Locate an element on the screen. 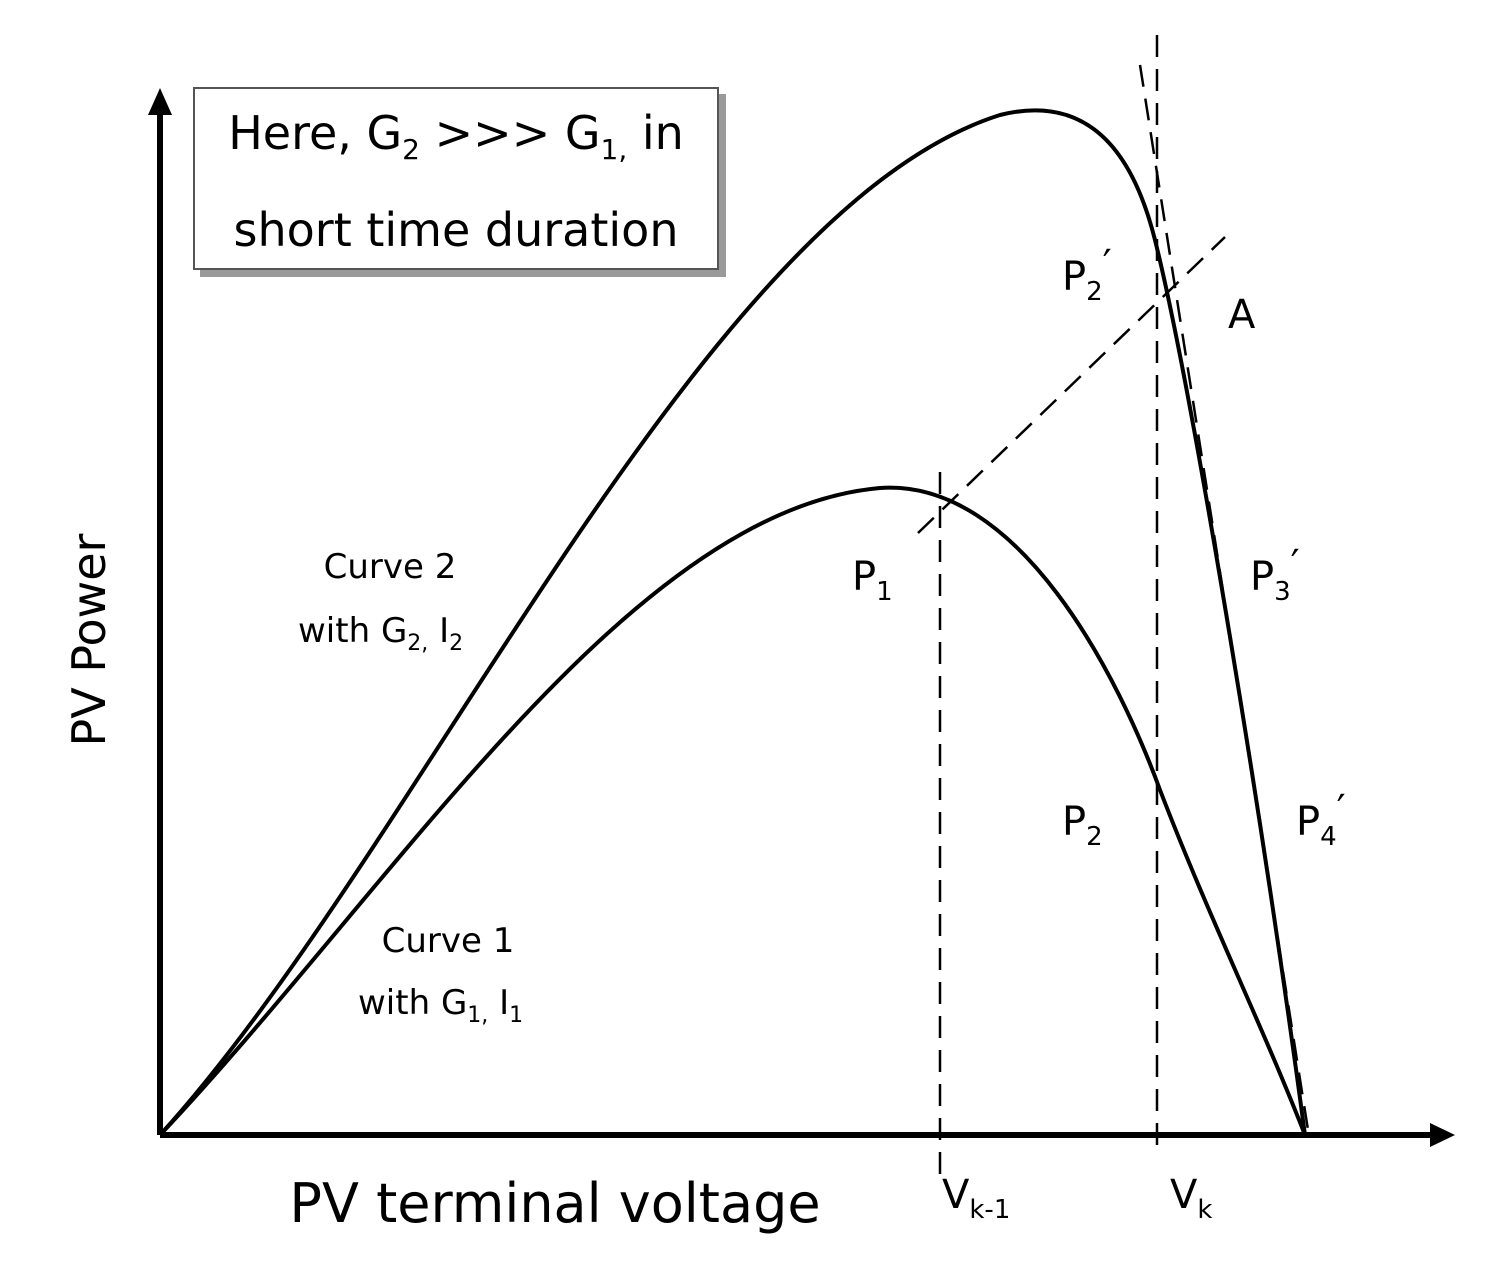 Image resolution: width=1497 pixels, height=1275 pixels. point-p4-prime-label: P4′ is located at coordinates (1321, 819).